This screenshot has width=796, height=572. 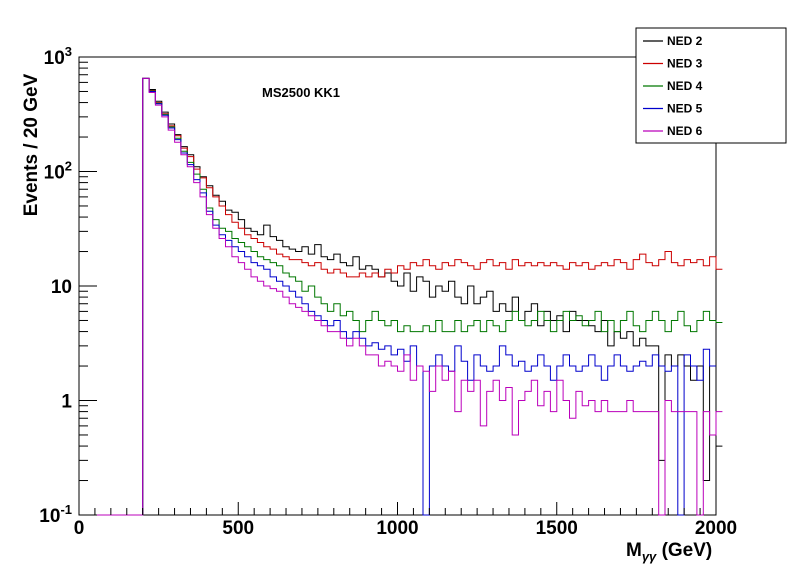 I want to click on legend-label-ned-2: NED 2, so click(x=685, y=41).